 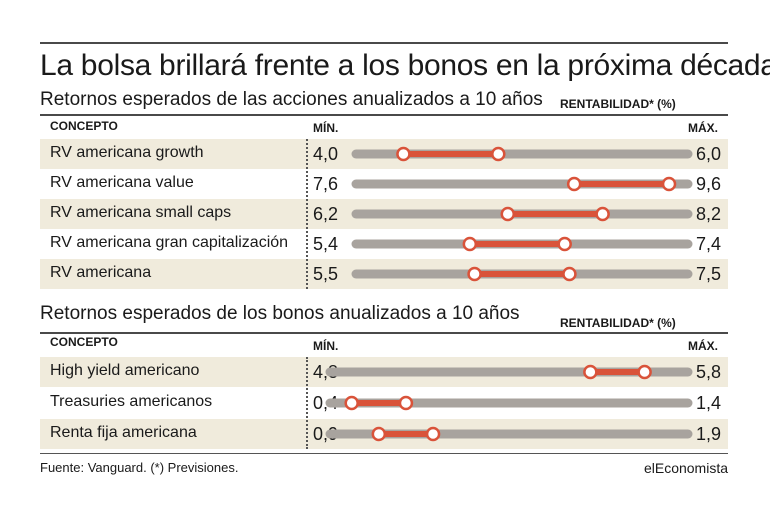 What do you see at coordinates (709, 154) in the screenshot?
I see `equities-max-value: 6,0` at bounding box center [709, 154].